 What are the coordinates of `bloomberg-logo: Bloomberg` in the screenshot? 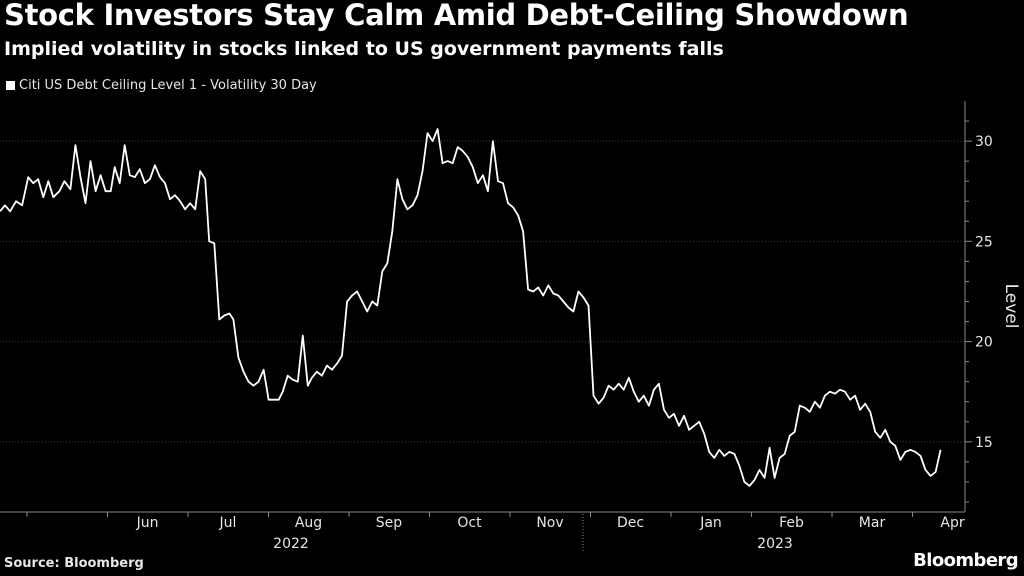 It's located at (965, 560).